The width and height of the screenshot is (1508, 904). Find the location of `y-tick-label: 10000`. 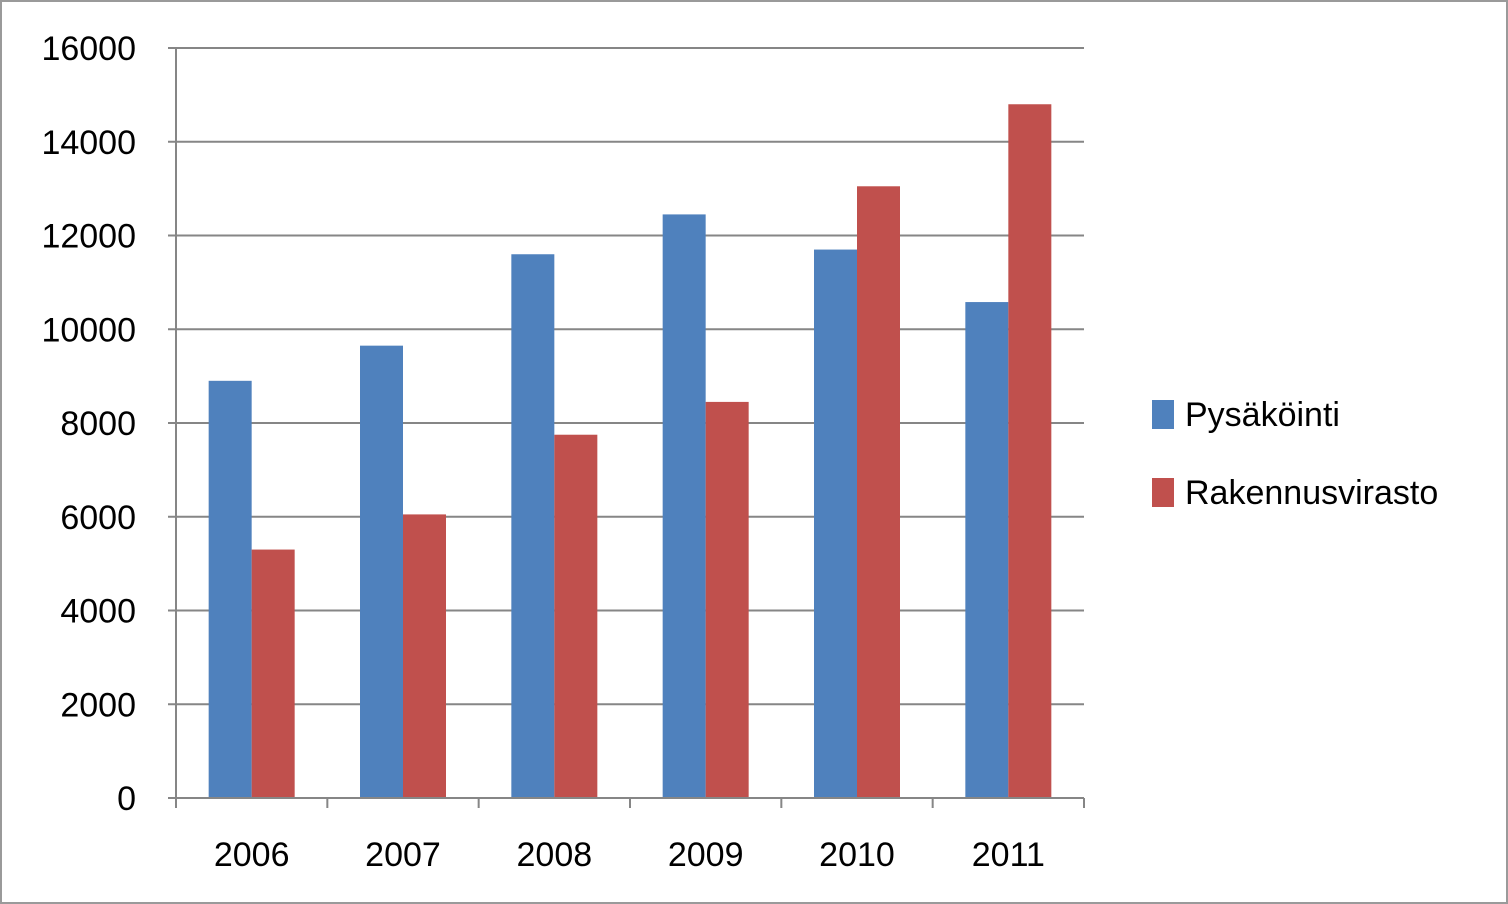

y-tick-label: 10000 is located at coordinates (88, 330).